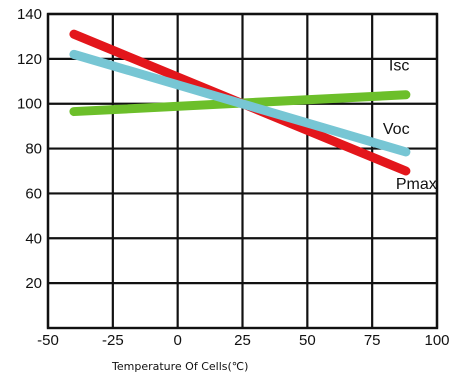  I want to click on y-tick-label: 100, so click(29, 104).